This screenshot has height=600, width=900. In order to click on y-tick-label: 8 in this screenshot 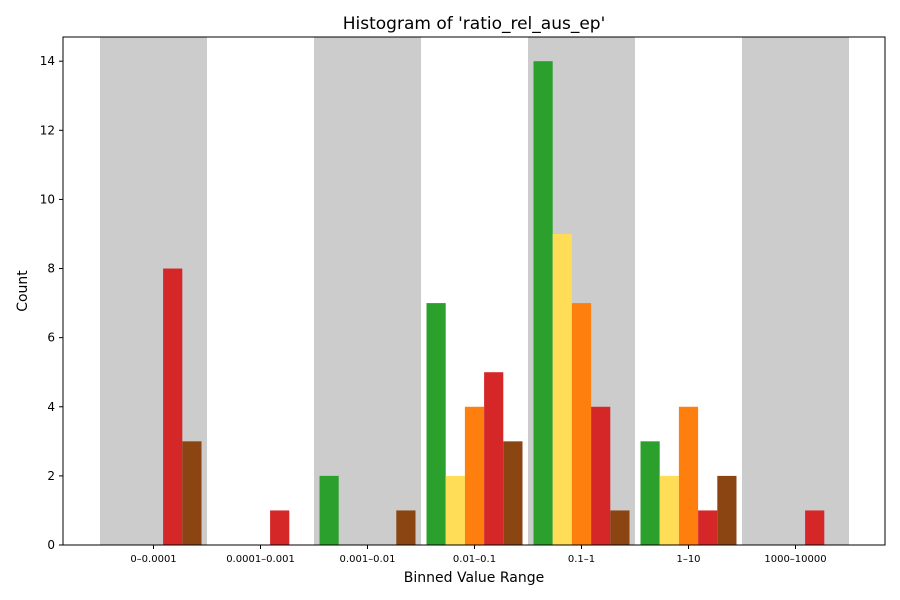, I will do `click(51, 269)`.